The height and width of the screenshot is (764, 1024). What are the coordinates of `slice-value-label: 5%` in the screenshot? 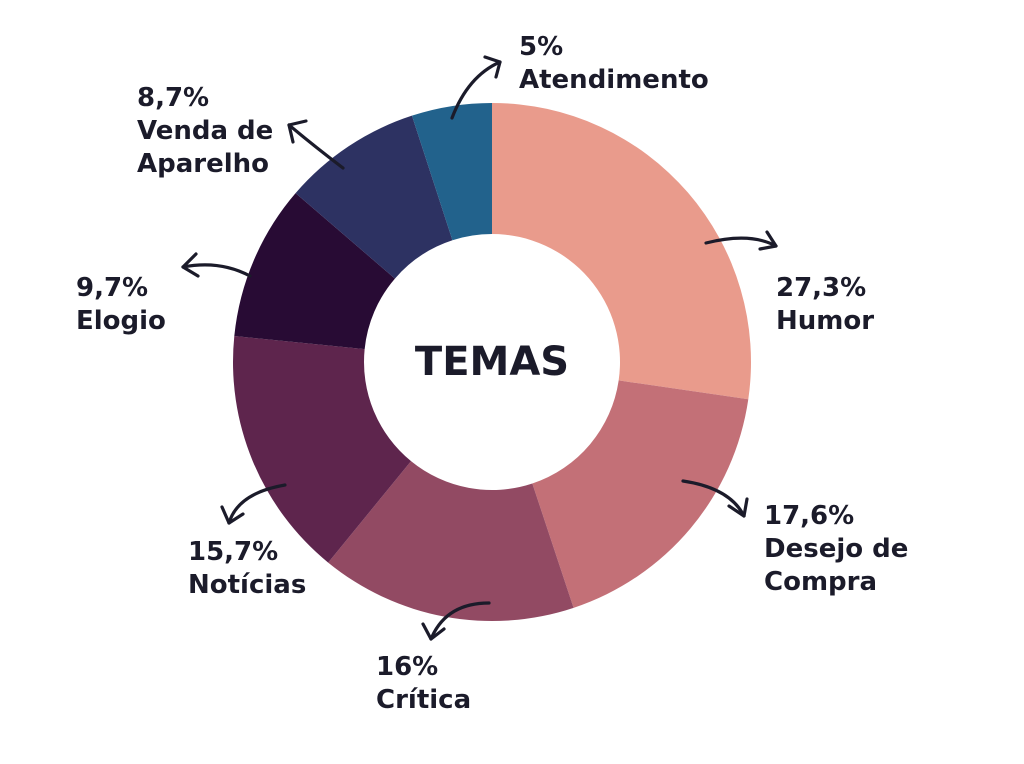 It's located at (541, 47).